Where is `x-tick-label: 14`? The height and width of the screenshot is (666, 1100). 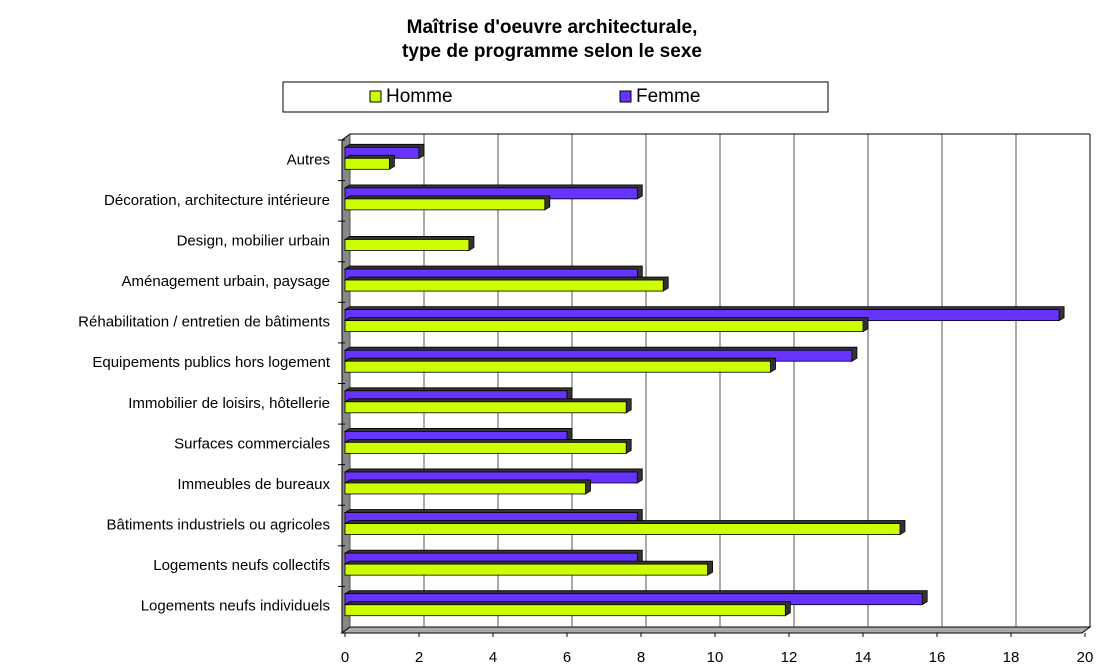
x-tick-label: 14 is located at coordinates (863, 657).